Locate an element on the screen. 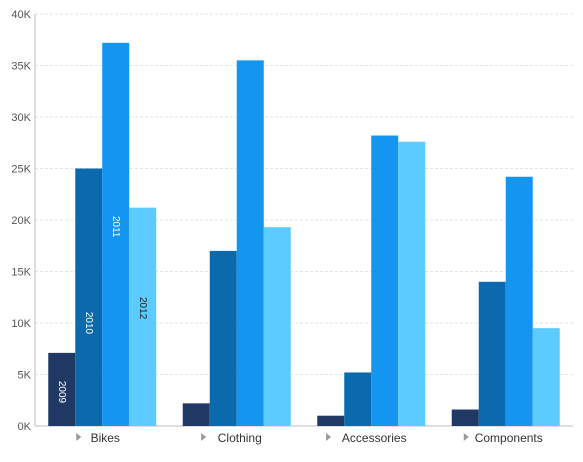 The width and height of the screenshot is (583, 462). series-label-2009: 2009 is located at coordinates (61, 392).